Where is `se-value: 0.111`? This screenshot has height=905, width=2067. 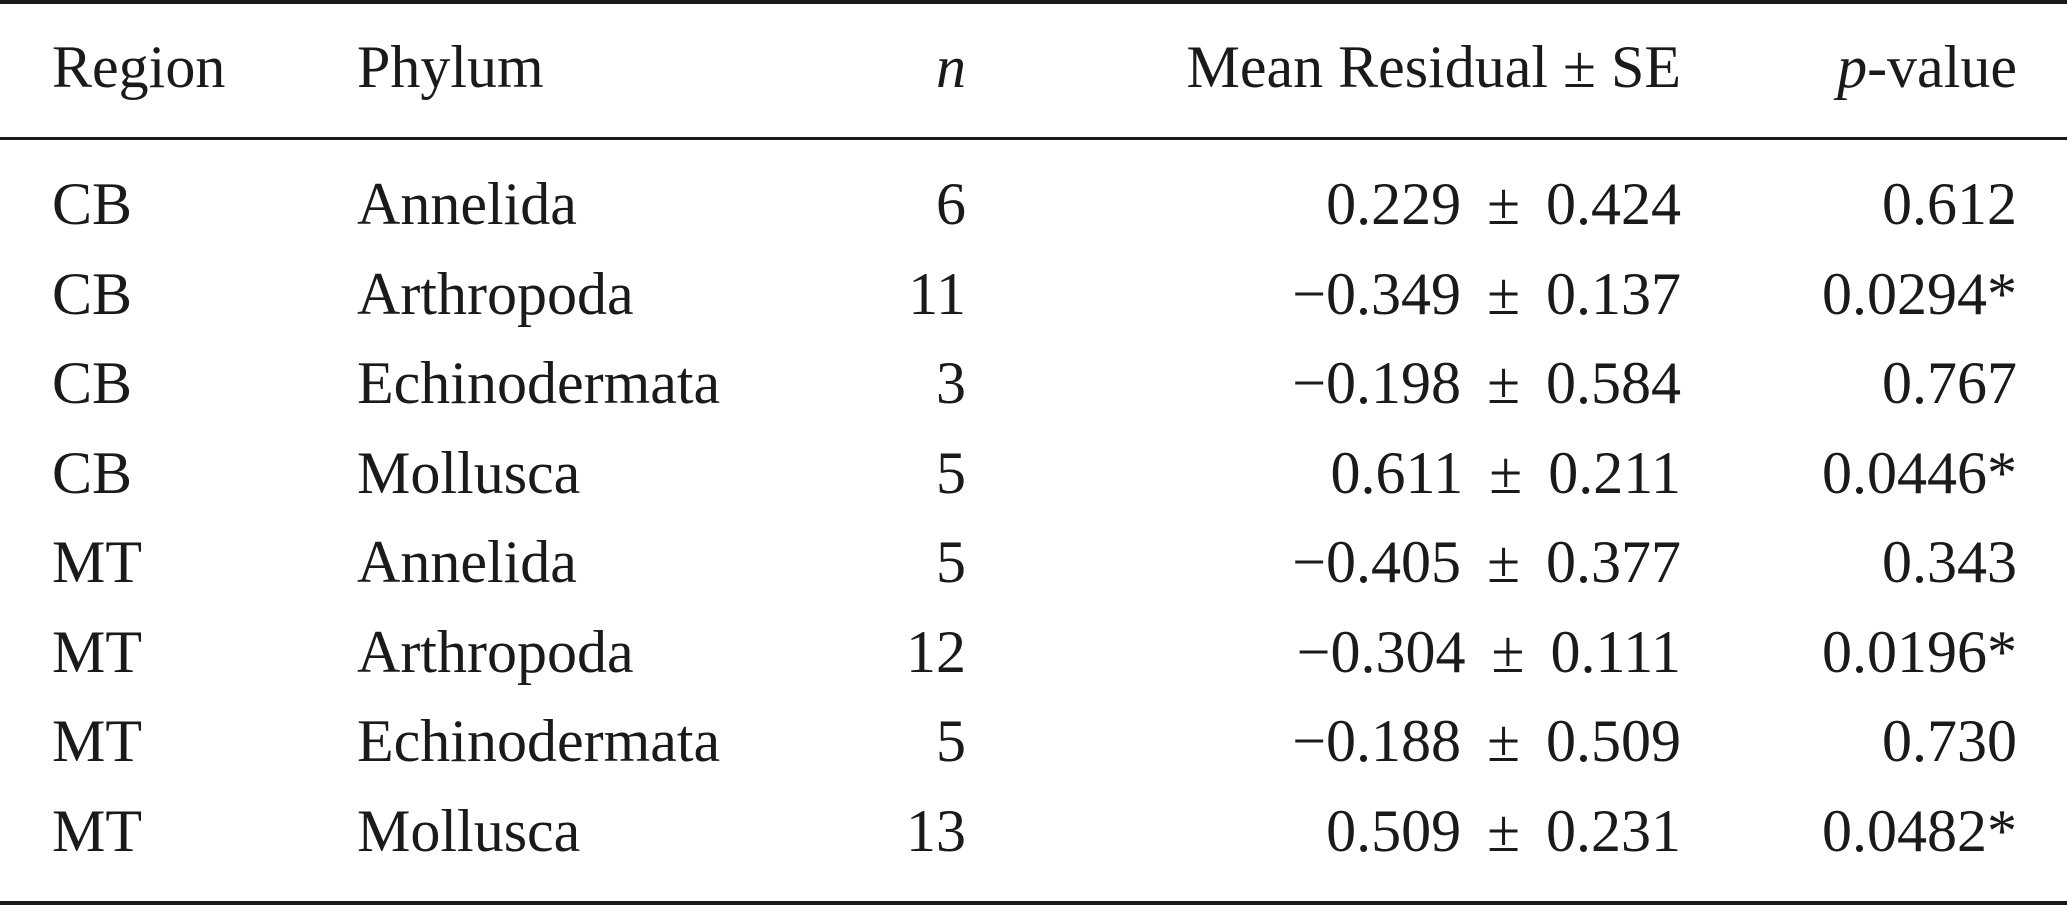
se-value: 0.111 is located at coordinates (1615, 652).